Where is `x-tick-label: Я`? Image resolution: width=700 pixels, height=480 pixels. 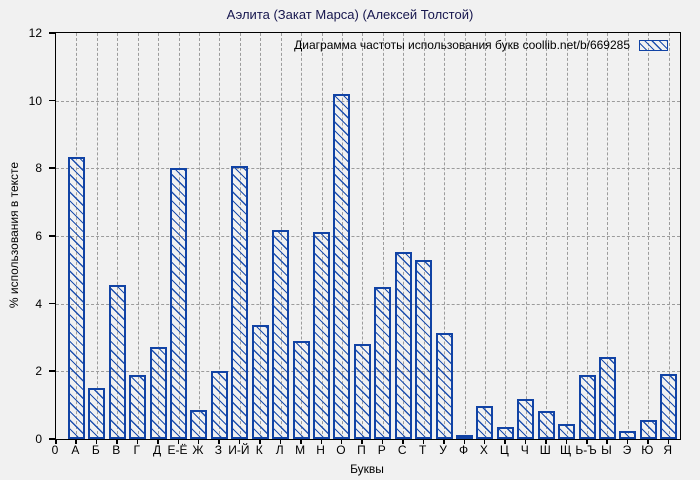
x-tick-label: Я is located at coordinates (668, 450).